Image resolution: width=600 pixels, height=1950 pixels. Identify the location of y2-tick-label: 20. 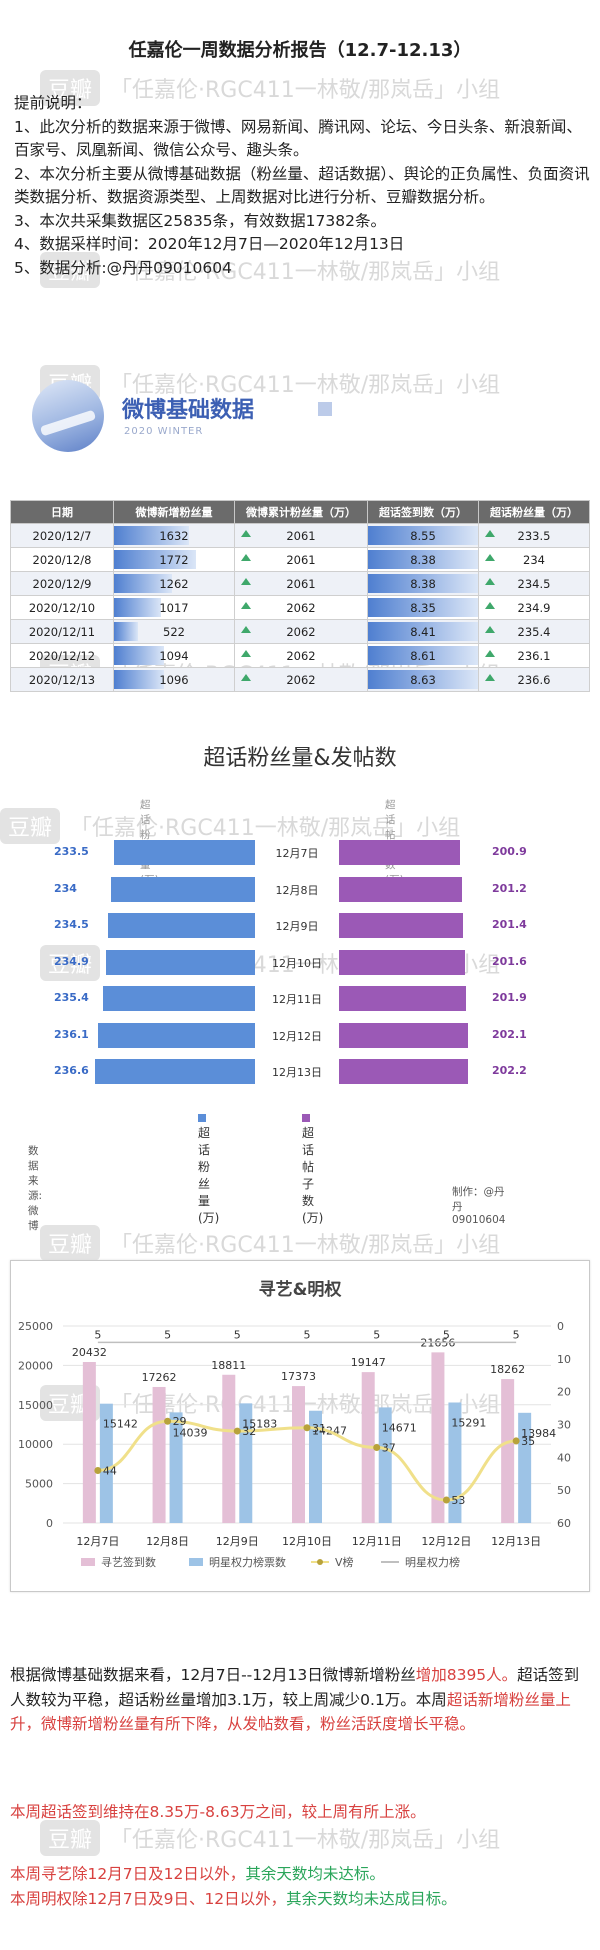
(564, 1392).